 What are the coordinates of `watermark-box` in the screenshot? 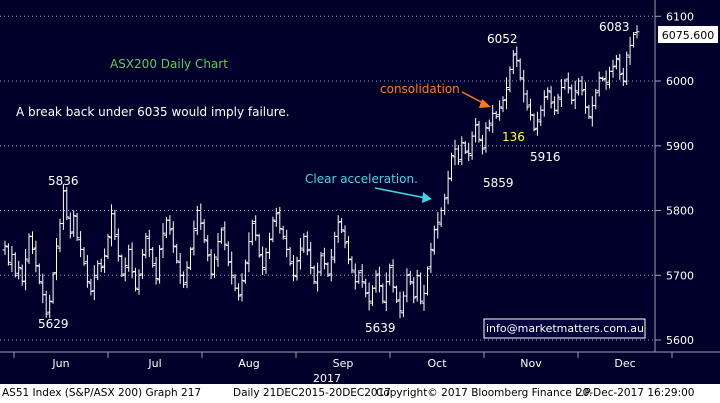 It's located at (564, 328).